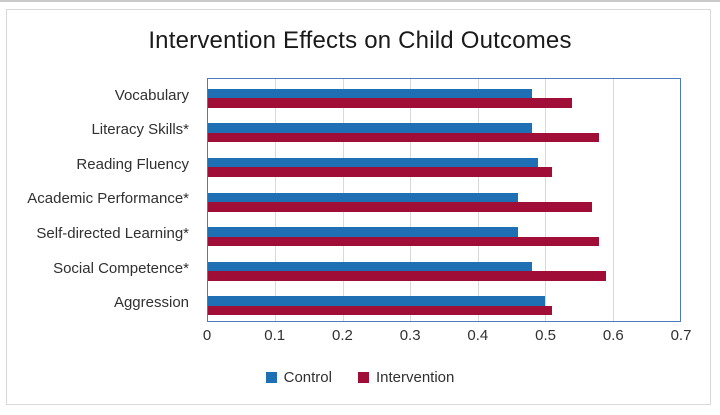 The height and width of the screenshot is (415, 720). Describe the element at coordinates (271, 377) in the screenshot. I see `legend-swatch-control` at that location.